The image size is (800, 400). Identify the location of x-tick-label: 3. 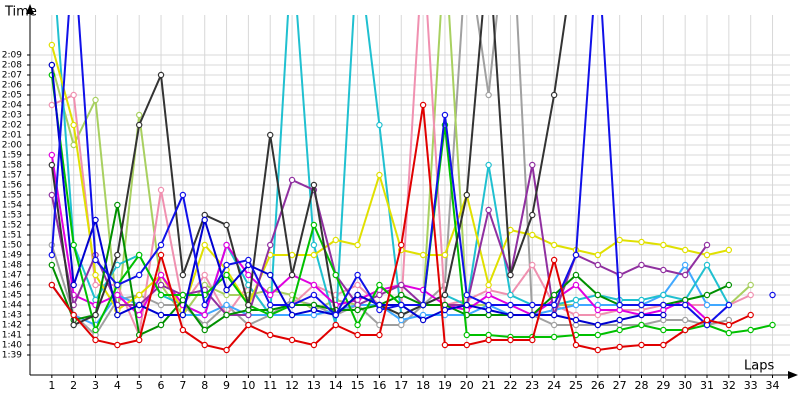
(95, 385).